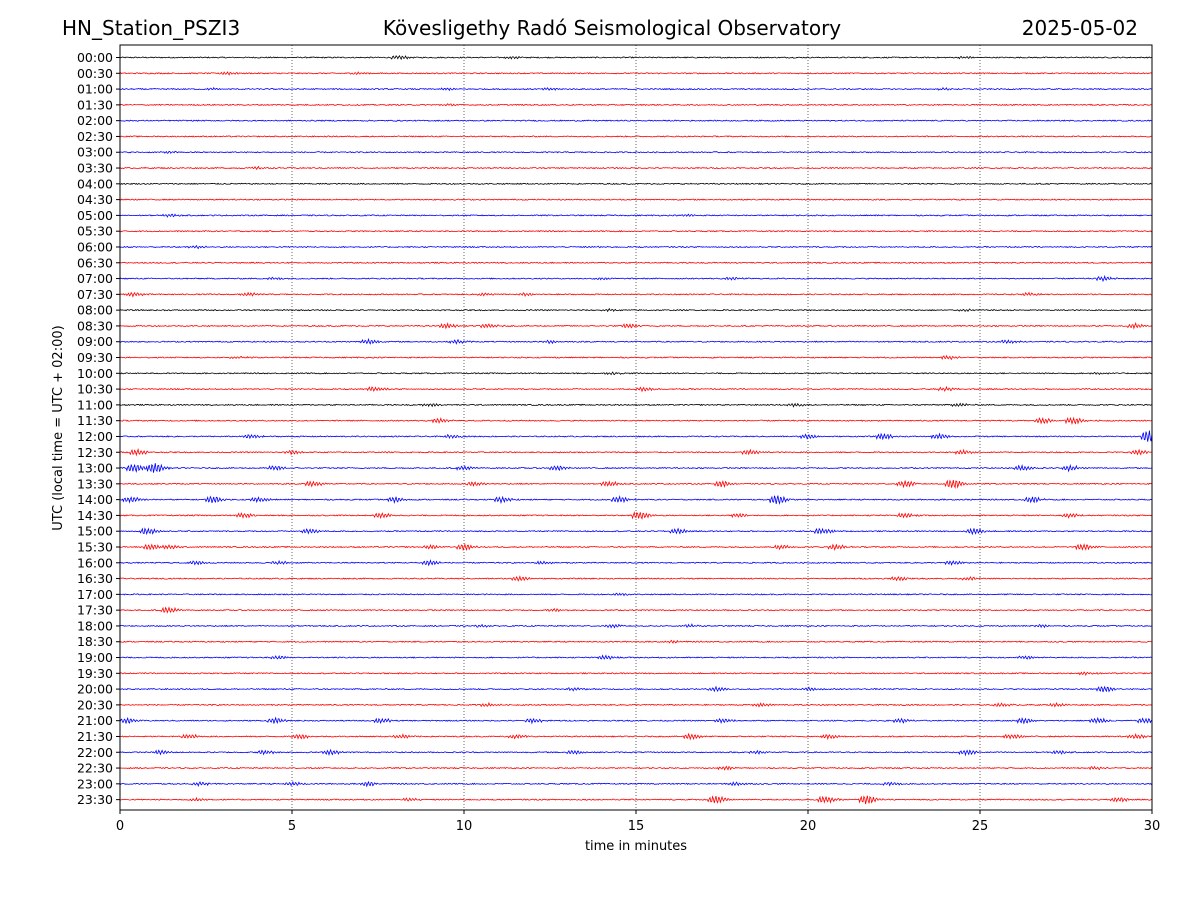 The image size is (1200, 904). Describe the element at coordinates (95, 325) in the screenshot. I see `y-tick-label: 08:30` at that location.